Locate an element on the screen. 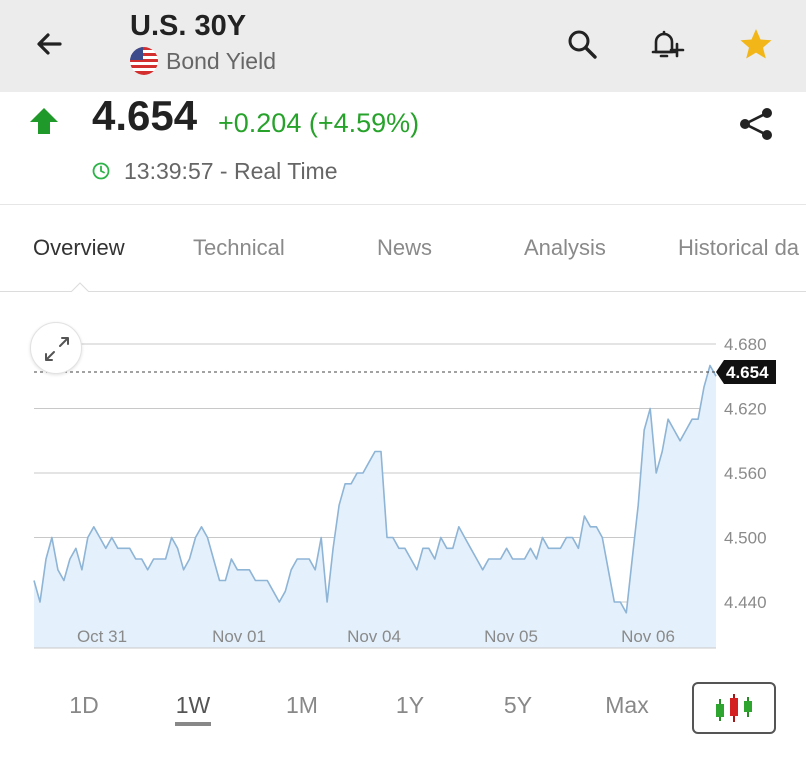 This screenshot has height=758, width=806. range-1d-button: 1D is located at coordinates (84, 705).